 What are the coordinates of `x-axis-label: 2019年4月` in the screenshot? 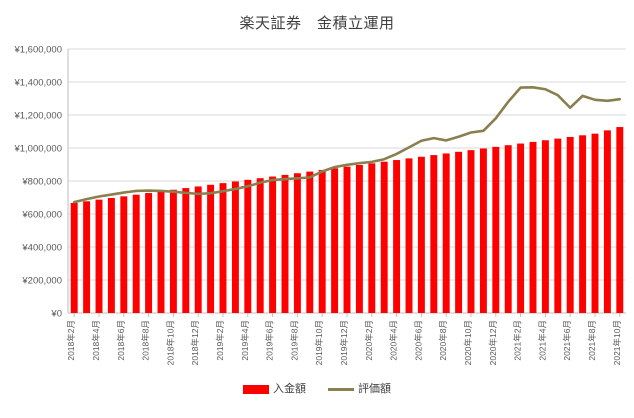 It's located at (245, 340).